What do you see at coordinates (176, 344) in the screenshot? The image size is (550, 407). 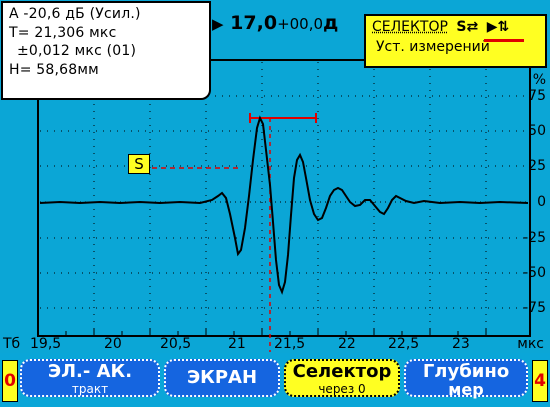 I see `x-tick-20-5: 20,5` at bounding box center [176, 344].